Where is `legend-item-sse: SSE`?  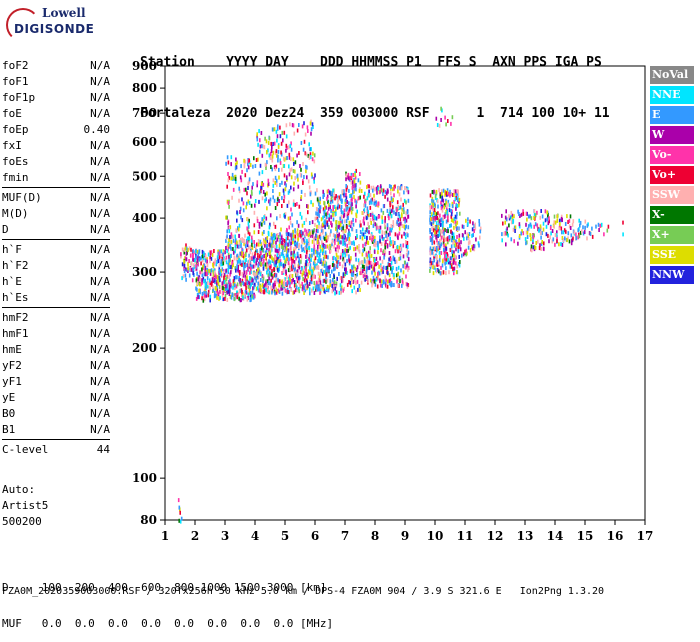 legend-item-sse: SSE is located at coordinates (672, 255).